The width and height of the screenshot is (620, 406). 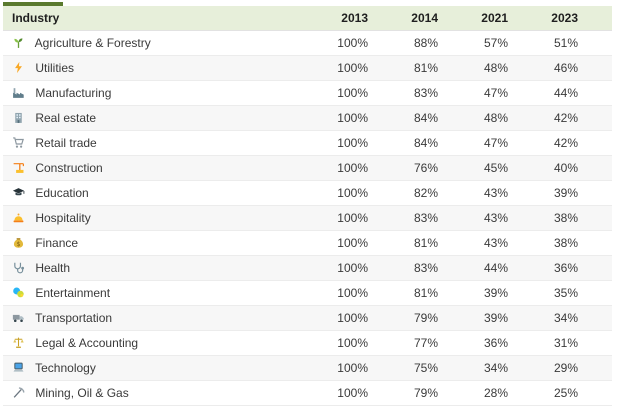 What do you see at coordinates (491, 393) in the screenshot?
I see `value-cell: 28%` at bounding box center [491, 393].